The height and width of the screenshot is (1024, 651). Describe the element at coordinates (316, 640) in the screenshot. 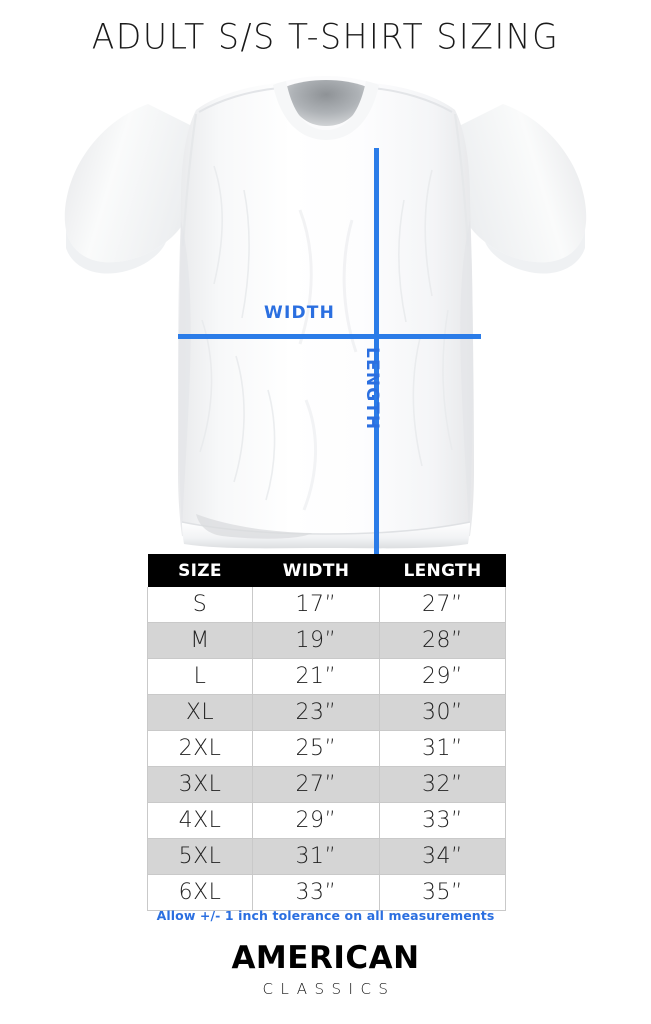

I see `cell-width: 19”` at that location.